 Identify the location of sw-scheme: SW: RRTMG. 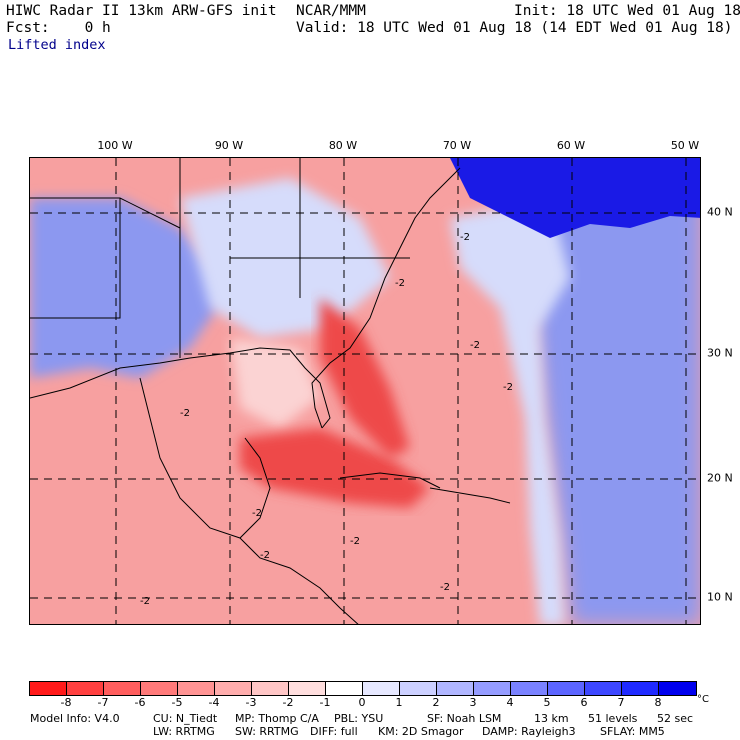
(267, 731).